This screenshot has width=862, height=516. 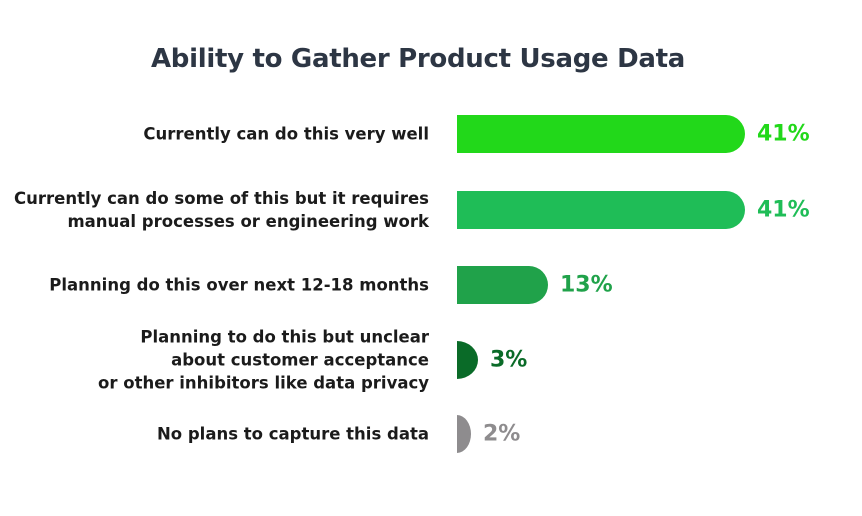 I want to click on category-label: No plans to capture this data, so click(x=292, y=434).